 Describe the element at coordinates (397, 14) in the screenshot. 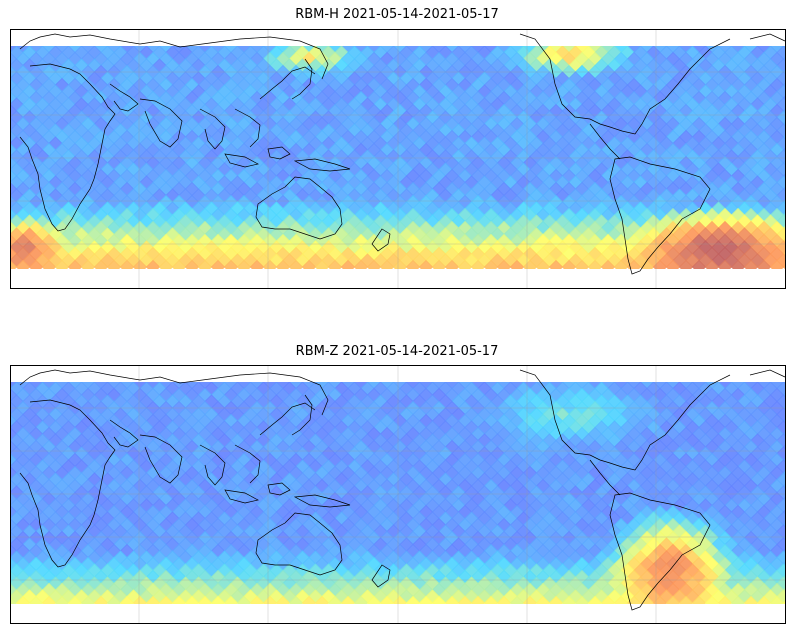

I see `map-title-top: RBM-H 2021-05-14-2021-05-17` at that location.